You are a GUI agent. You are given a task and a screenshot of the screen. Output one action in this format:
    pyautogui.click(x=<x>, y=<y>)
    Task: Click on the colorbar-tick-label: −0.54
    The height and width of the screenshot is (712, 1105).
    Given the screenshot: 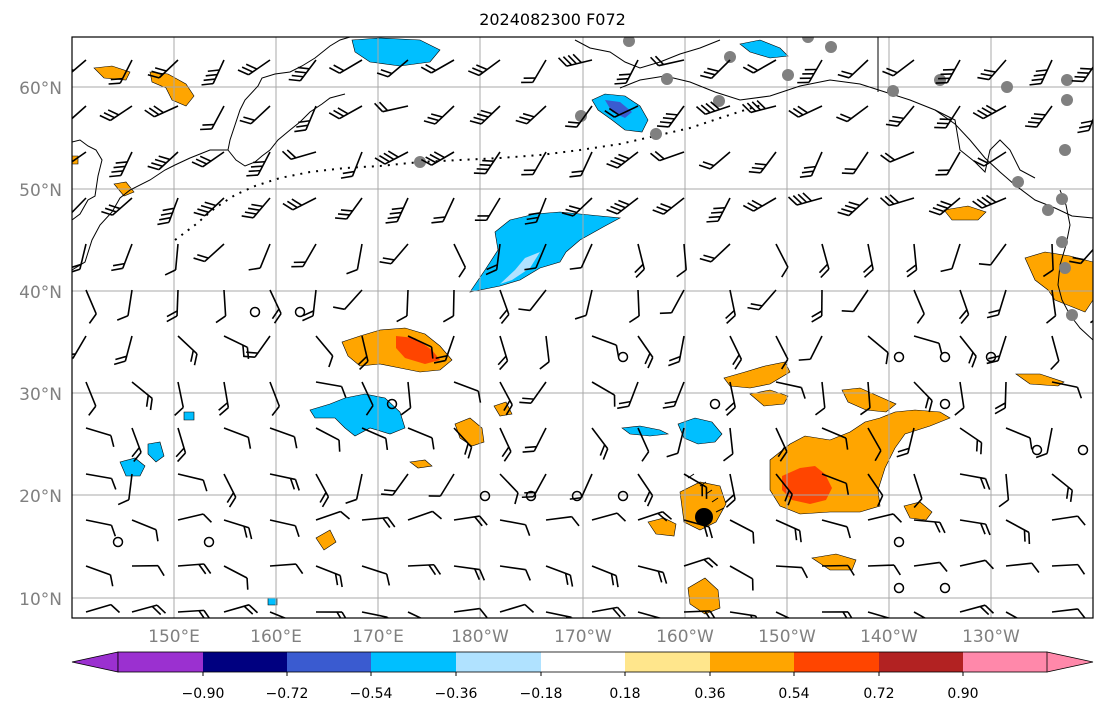 What is the action you would take?
    pyautogui.click(x=371, y=694)
    